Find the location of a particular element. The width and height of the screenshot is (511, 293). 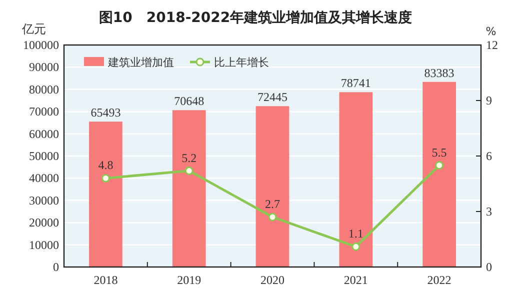

data-label: 72445 is located at coordinates (273, 97).